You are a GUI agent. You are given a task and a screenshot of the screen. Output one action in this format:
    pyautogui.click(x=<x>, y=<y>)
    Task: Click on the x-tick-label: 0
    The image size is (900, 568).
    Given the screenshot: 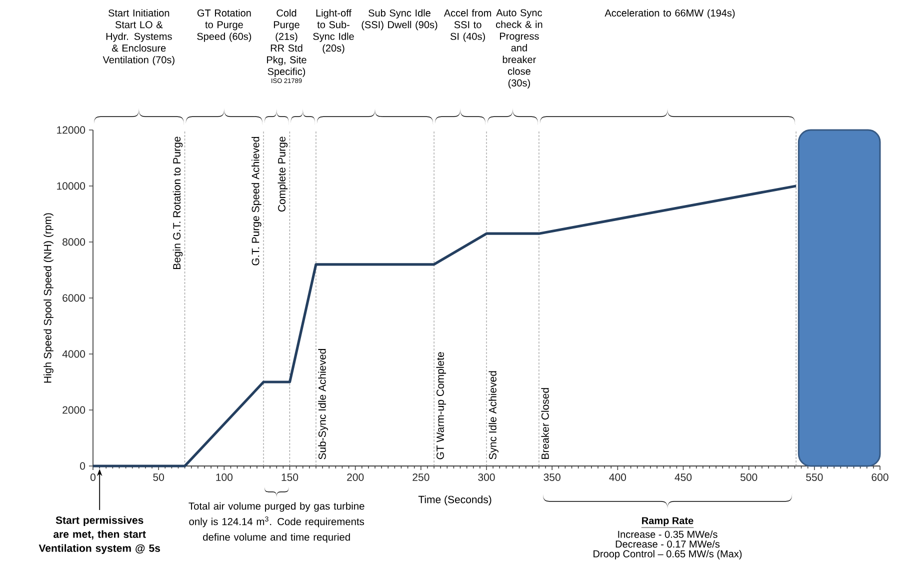 What is the action you would take?
    pyautogui.click(x=93, y=477)
    